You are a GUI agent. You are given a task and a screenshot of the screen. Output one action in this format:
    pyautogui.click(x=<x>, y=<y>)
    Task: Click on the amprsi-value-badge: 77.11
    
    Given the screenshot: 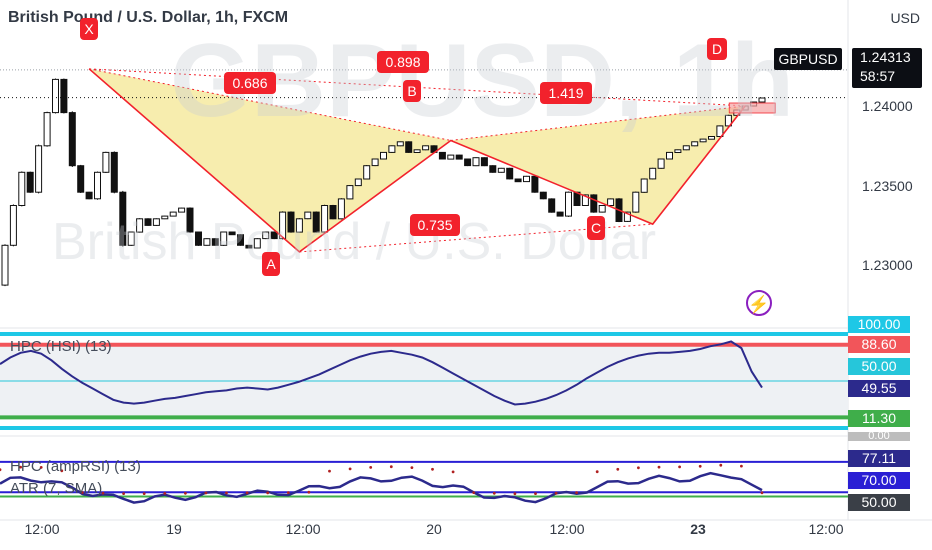 What is the action you would take?
    pyautogui.click(x=879, y=458)
    